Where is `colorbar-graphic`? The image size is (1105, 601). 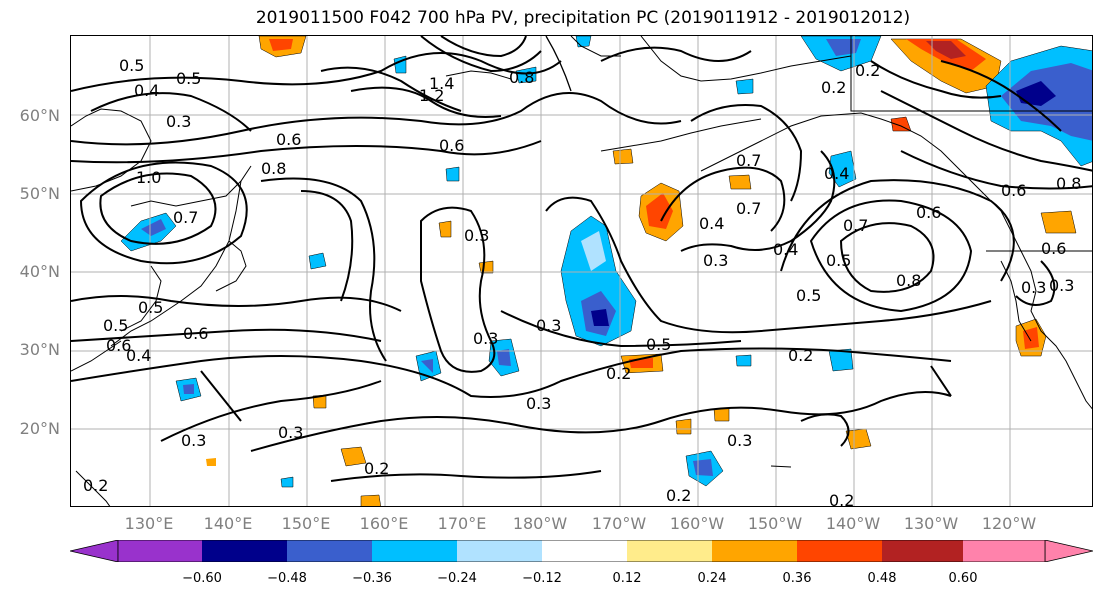 colorbar-graphic is located at coordinates (581, 551).